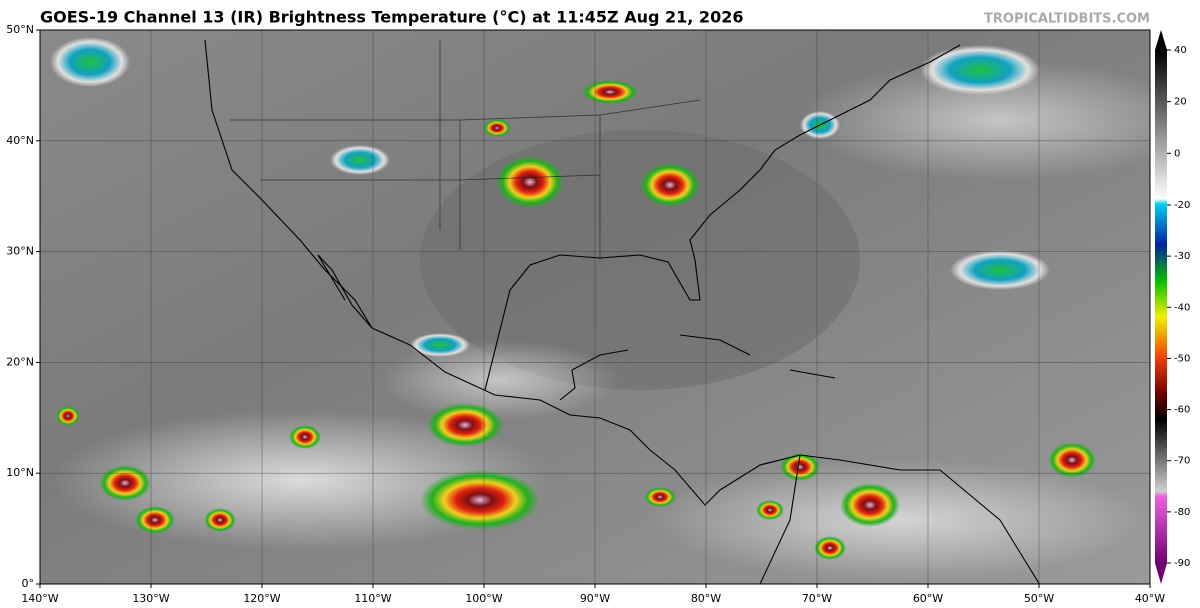 The width and height of the screenshot is (1200, 608). Describe the element at coordinates (483, 598) in the screenshot. I see `x-tick-label: 100°W` at that location.